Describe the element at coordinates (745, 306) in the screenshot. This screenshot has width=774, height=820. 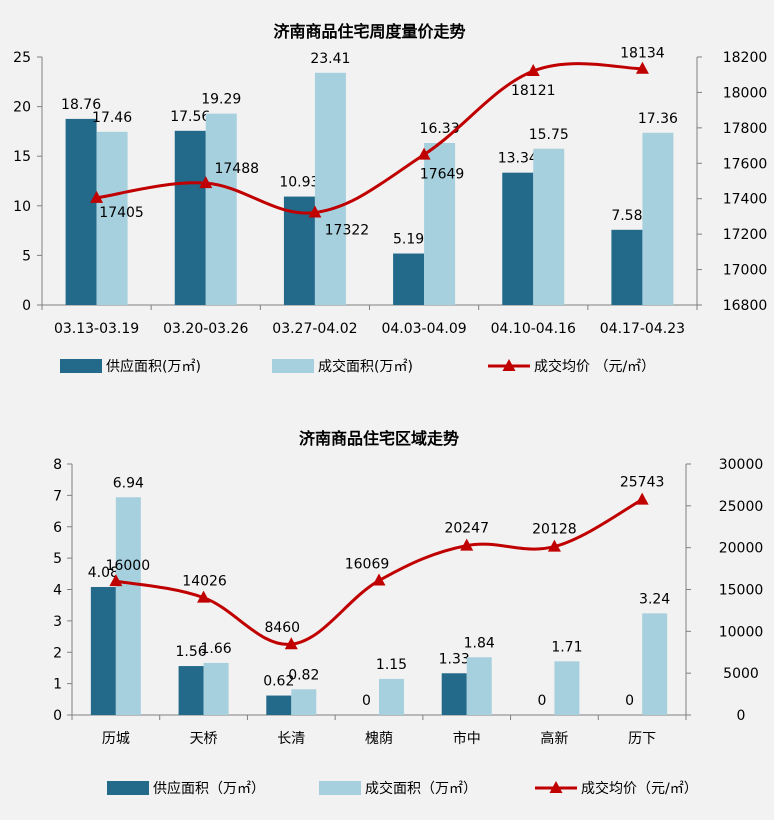
I see `right-axis-tick-label: 16800` at that location.